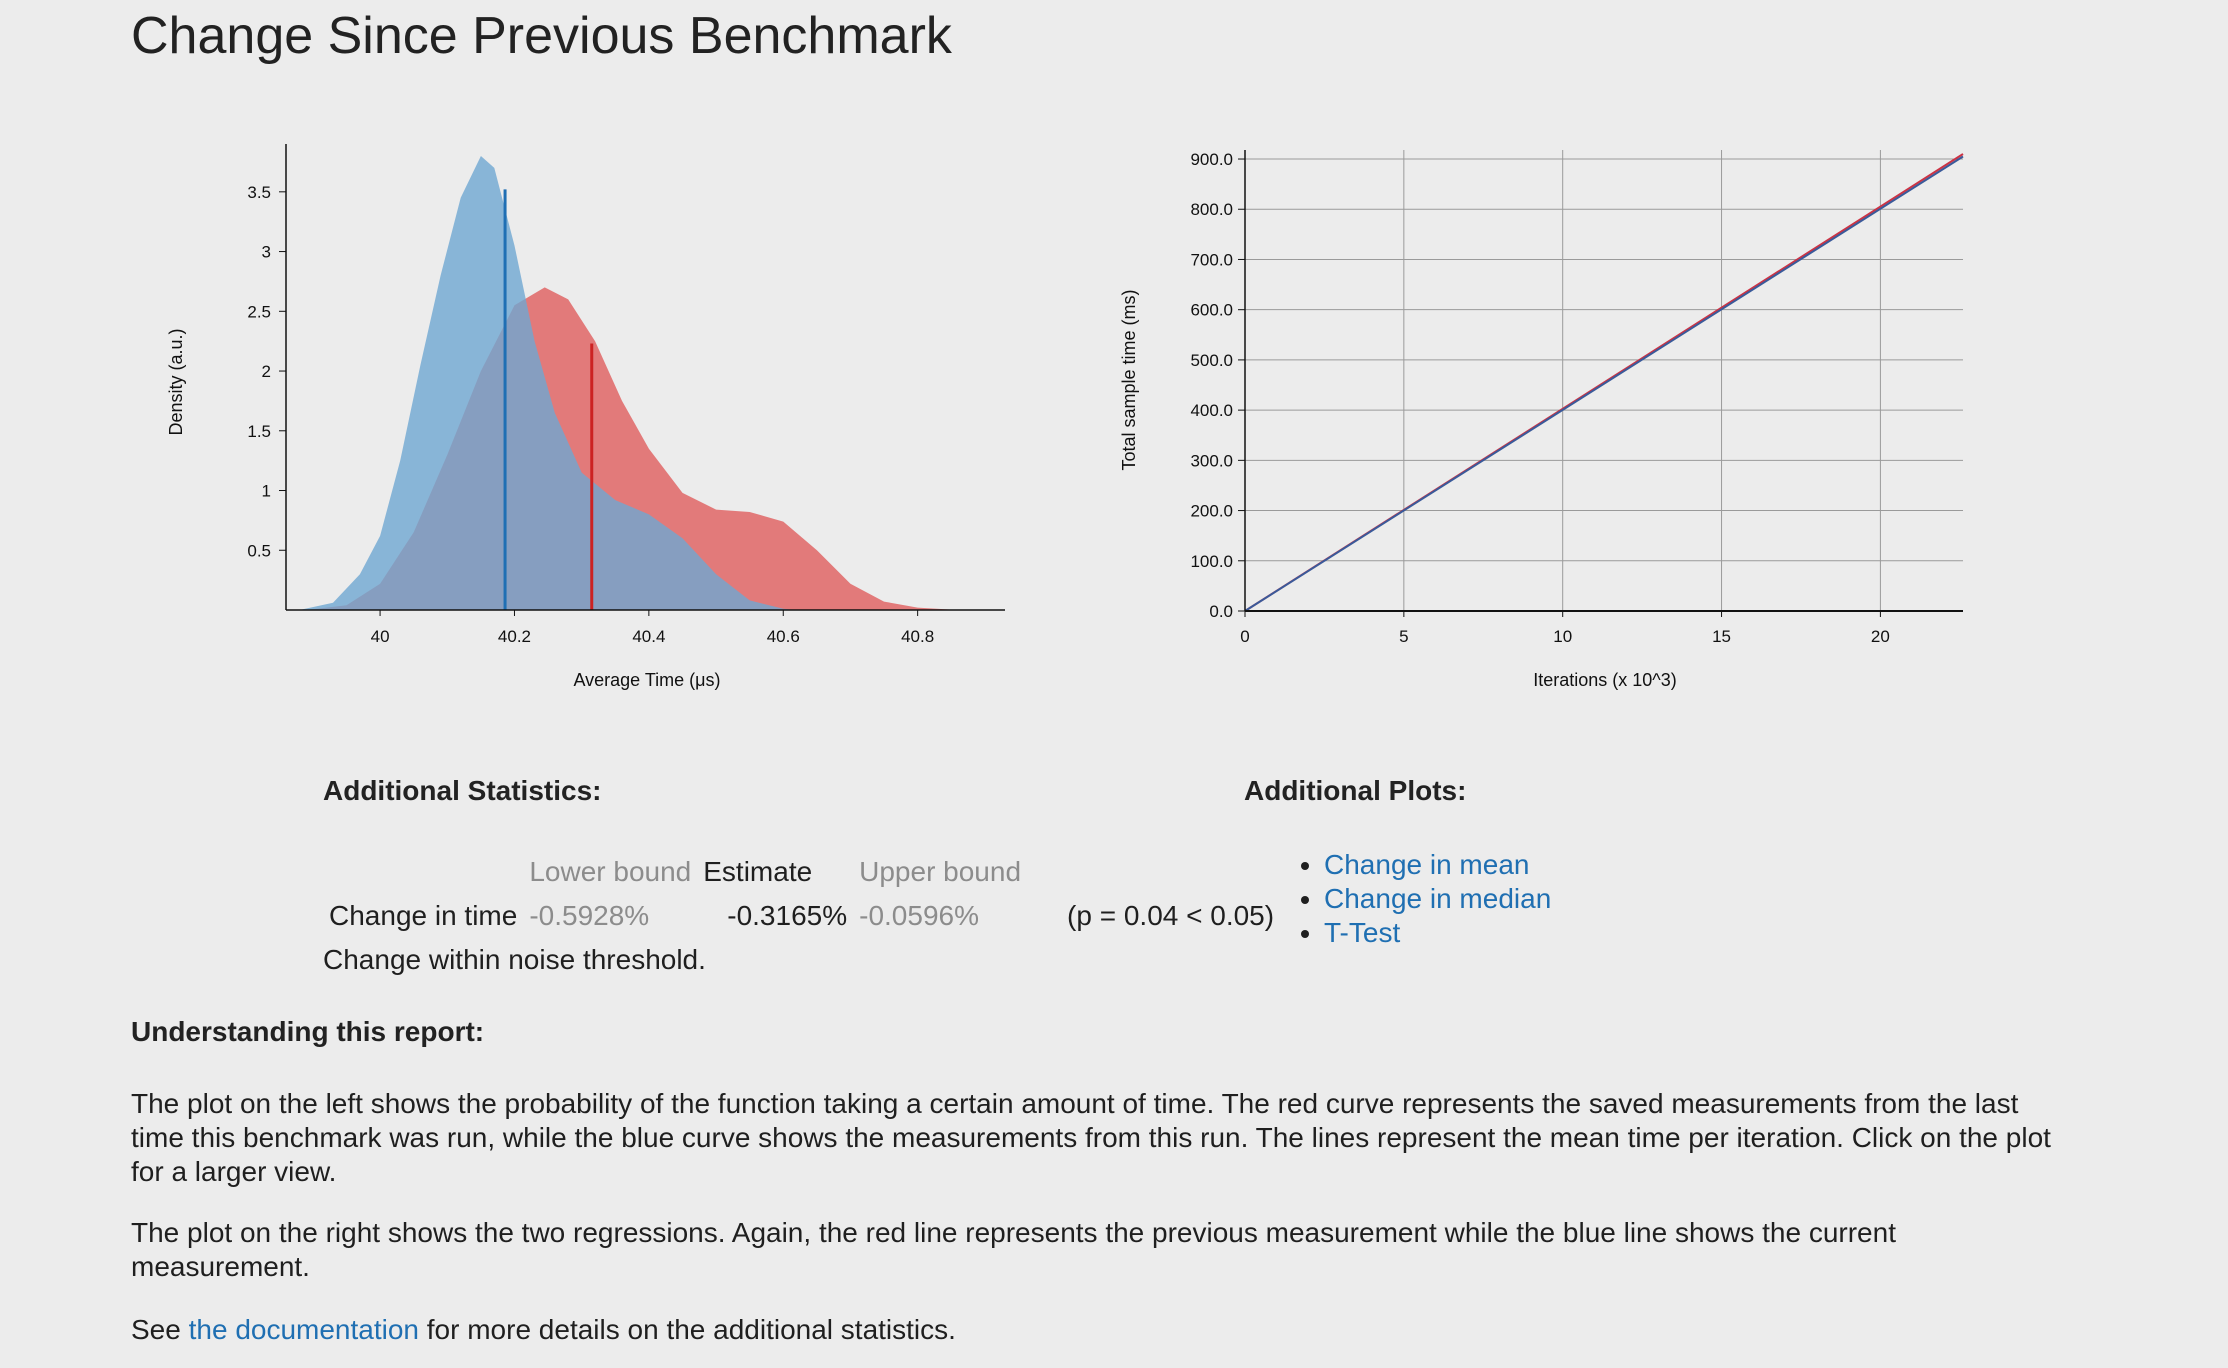 The height and width of the screenshot is (1368, 2228). What do you see at coordinates (1129, 379) in the screenshot?
I see `regression-y-axis-title: Total sample time (ms)` at bounding box center [1129, 379].